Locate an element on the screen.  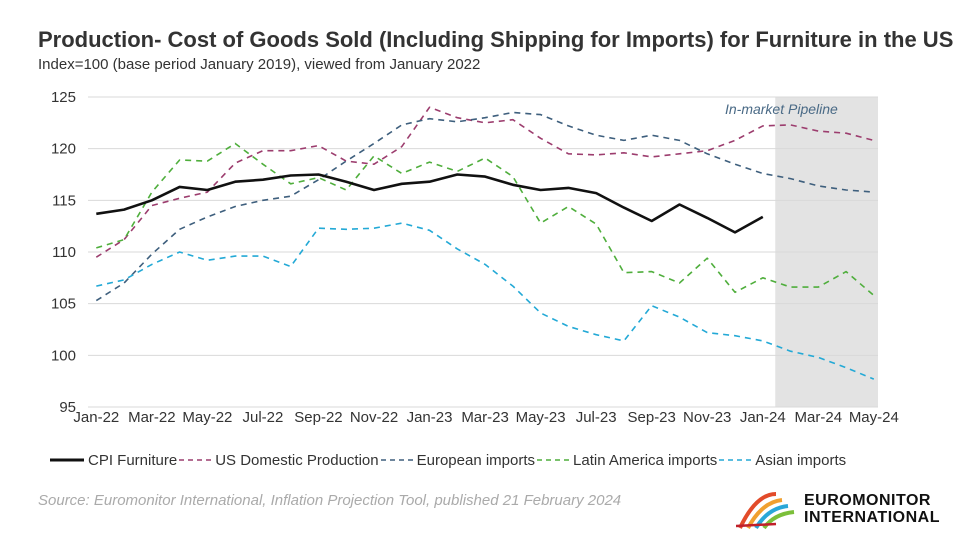
legend-label: European imports is located at coordinates (476, 460).